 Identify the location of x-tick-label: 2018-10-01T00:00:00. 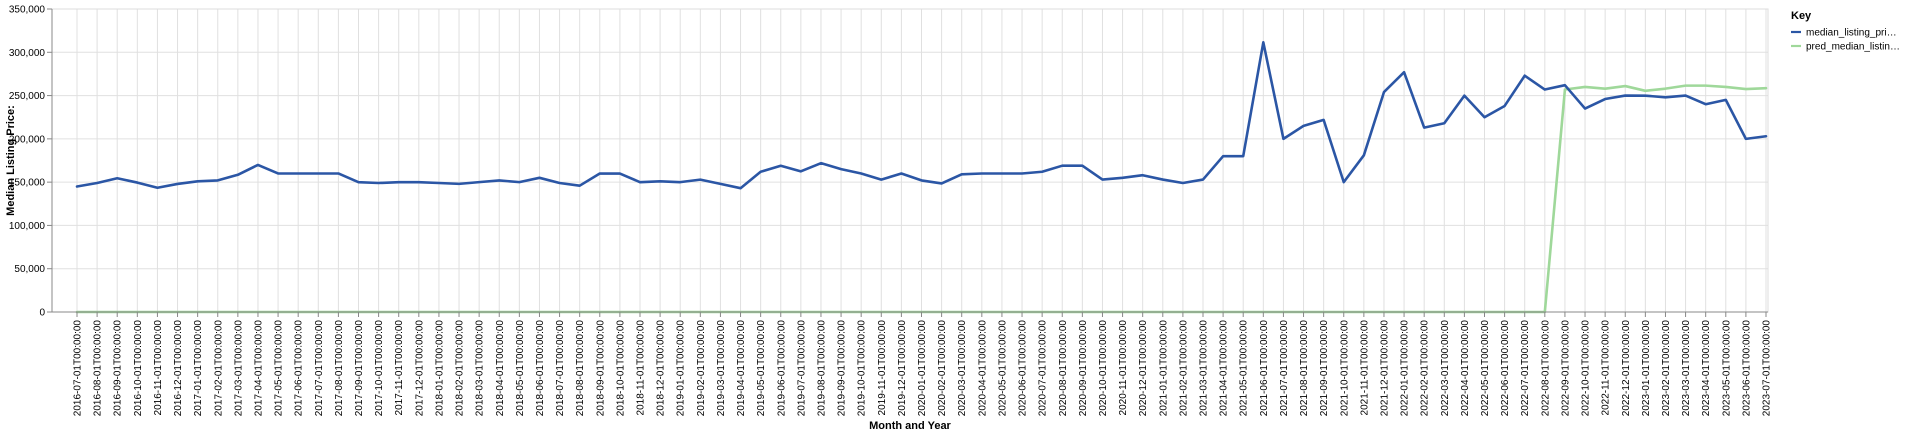
(620, 368).